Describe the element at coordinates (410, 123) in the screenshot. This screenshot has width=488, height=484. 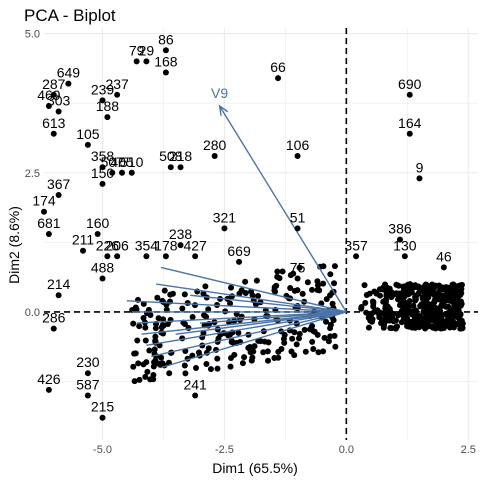
I see `point-label: 164` at that location.